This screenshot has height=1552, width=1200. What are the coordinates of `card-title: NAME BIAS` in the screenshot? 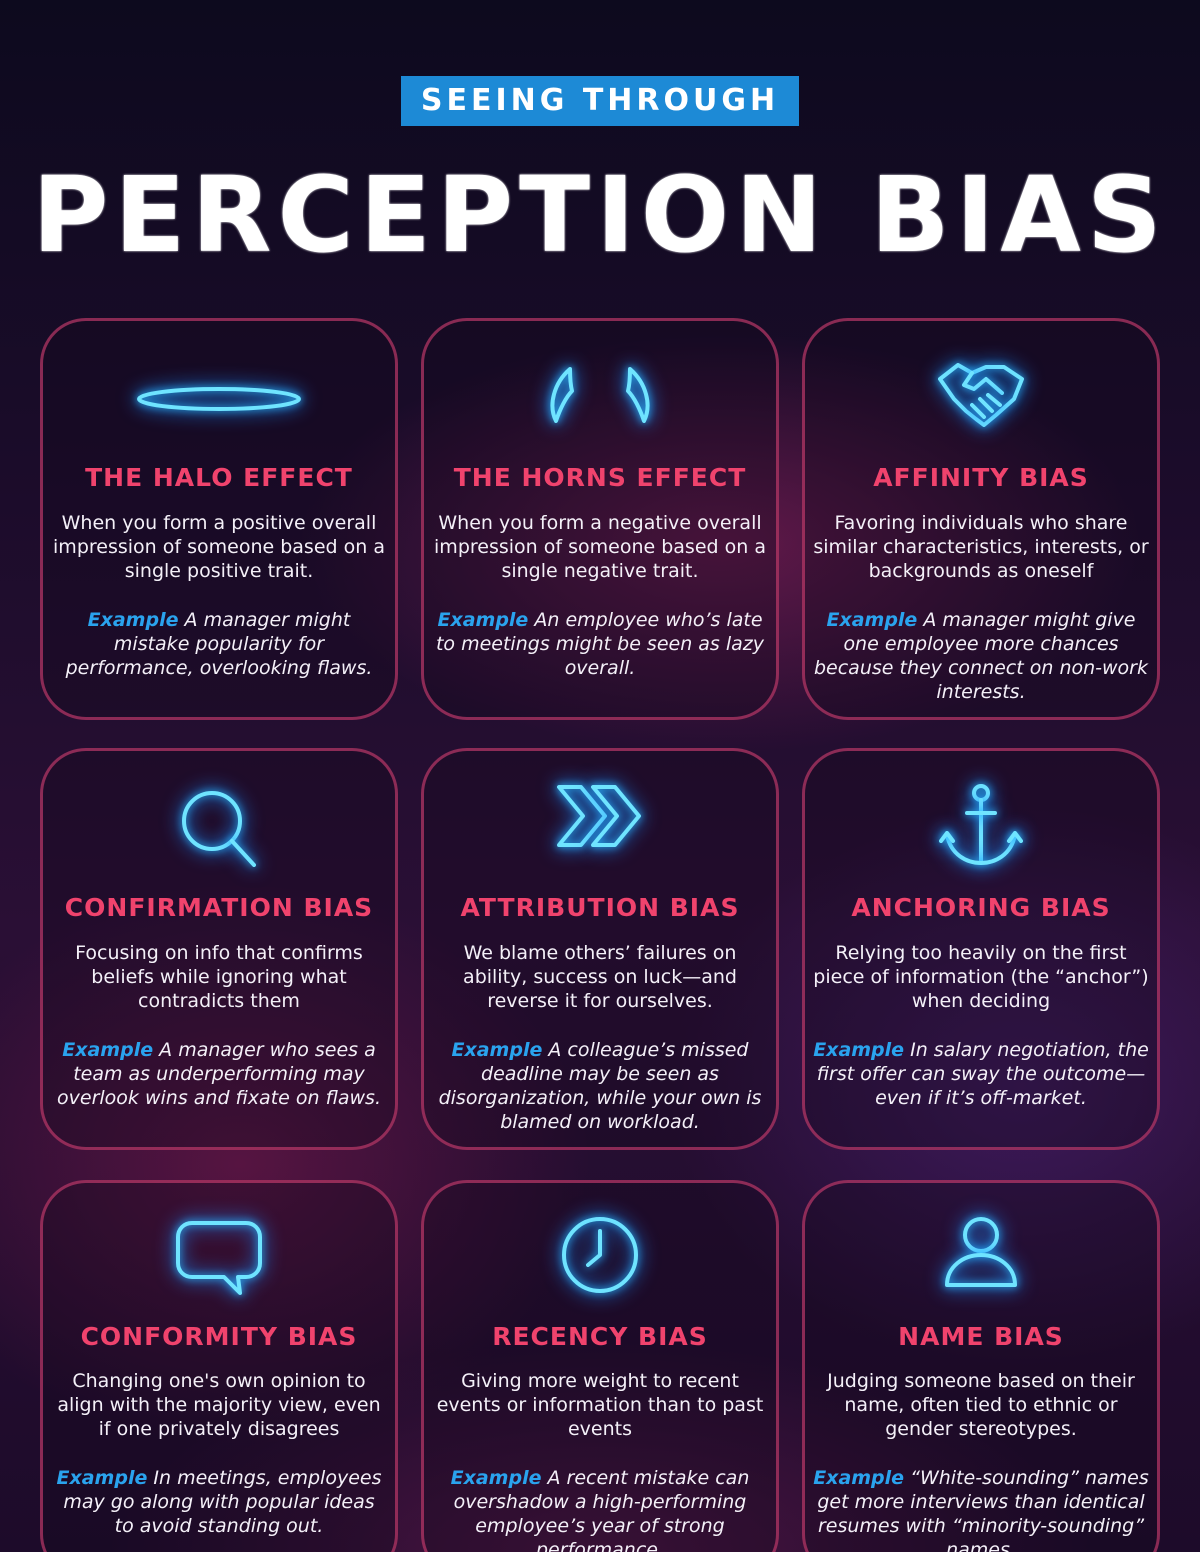 It's located at (981, 1336).